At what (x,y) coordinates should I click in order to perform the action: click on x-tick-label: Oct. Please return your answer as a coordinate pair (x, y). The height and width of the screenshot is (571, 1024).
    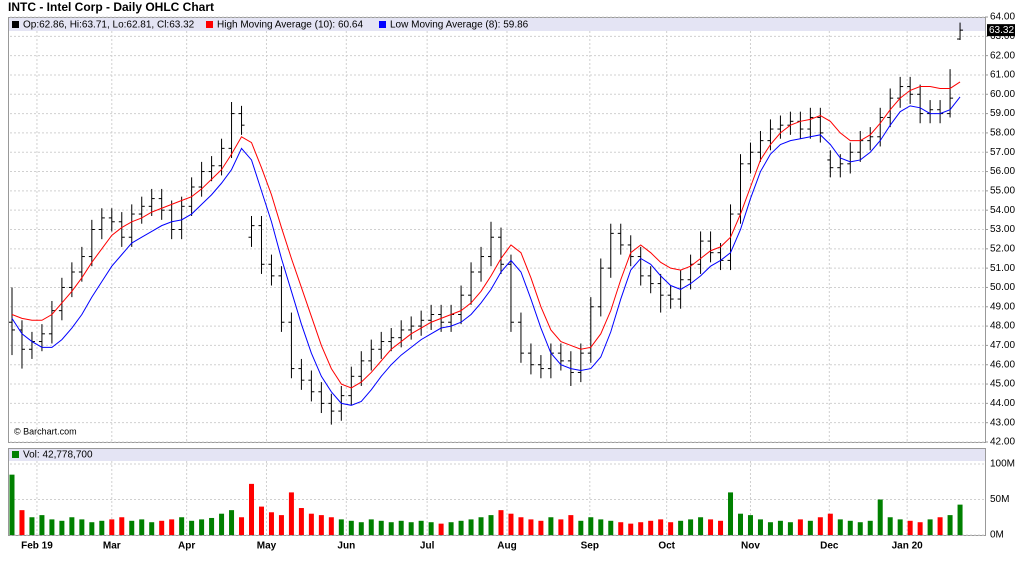
    Looking at the image, I should click on (666, 546).